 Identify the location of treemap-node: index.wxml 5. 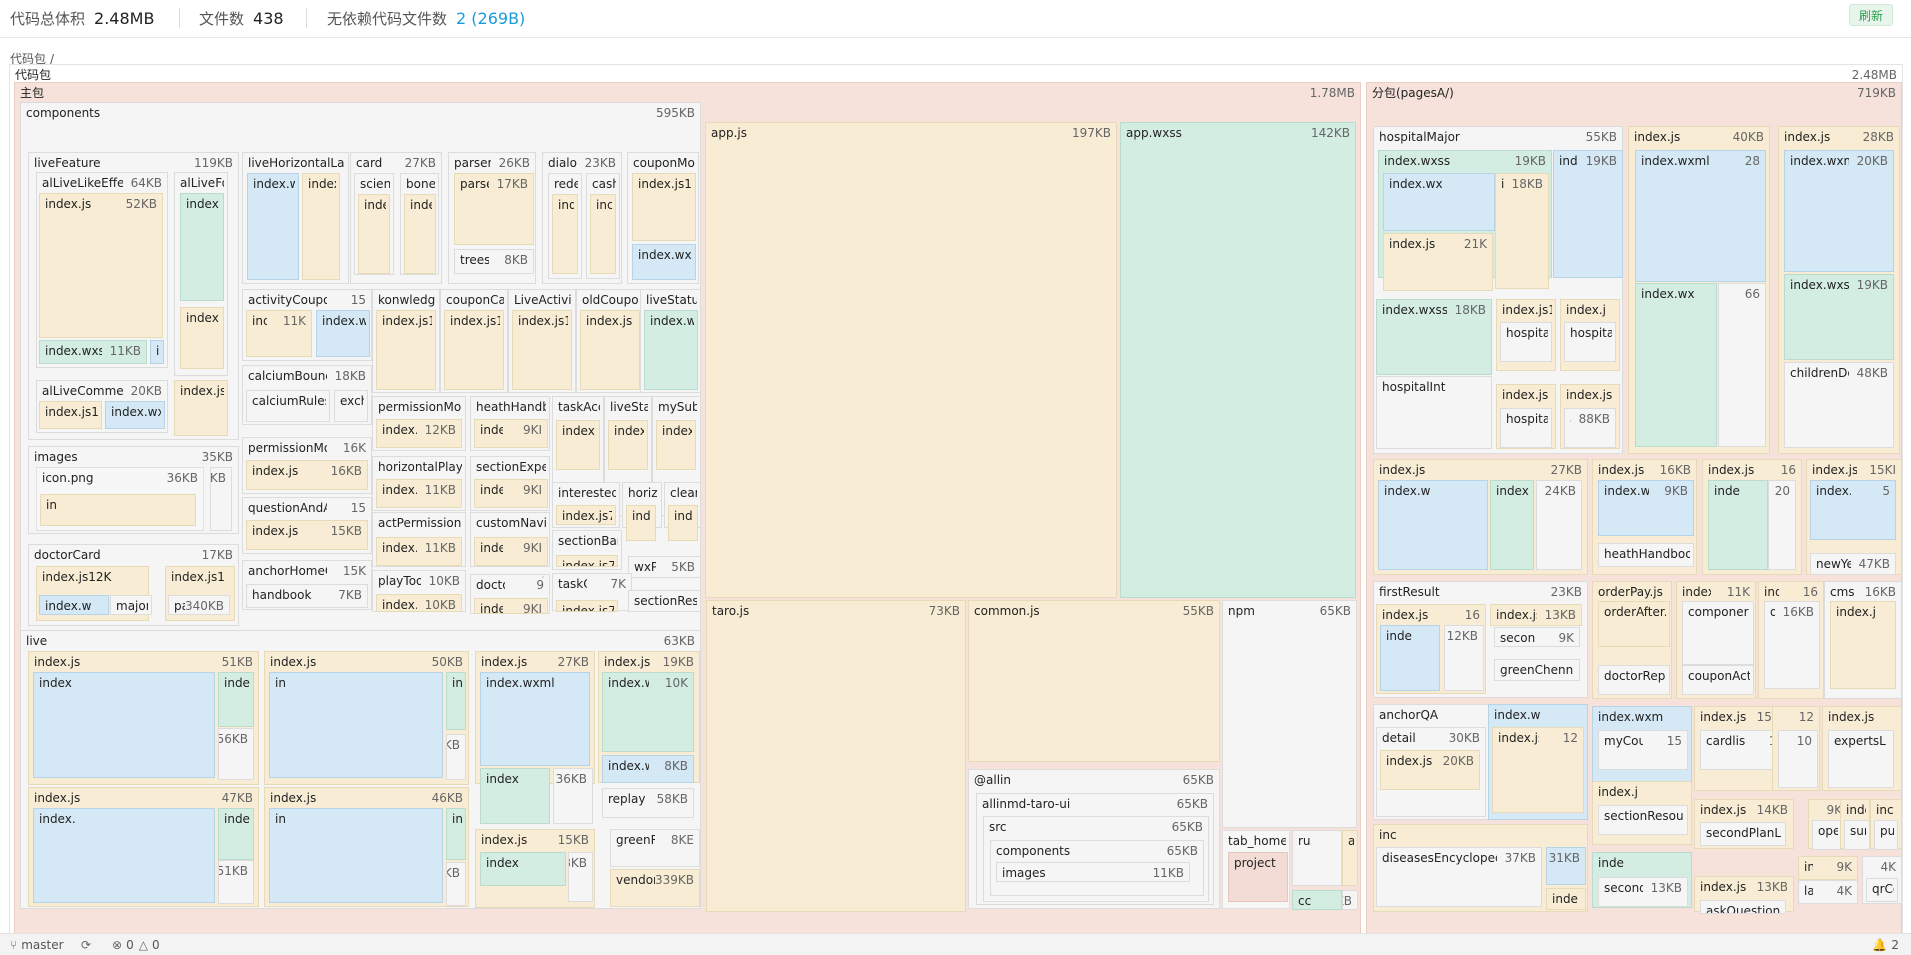
(1853, 510).